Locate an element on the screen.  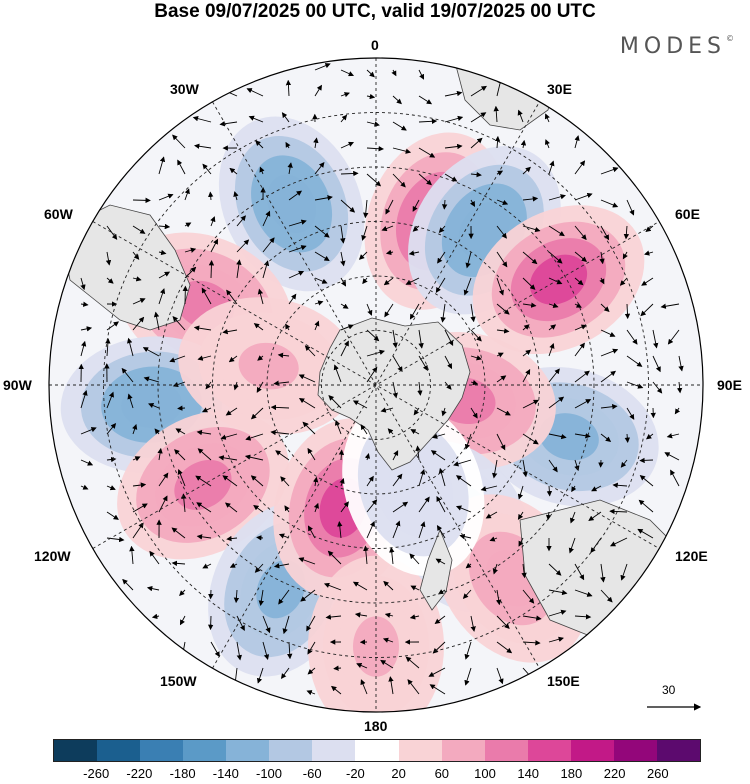
colorbar-tick-label: -140 is located at coordinates (226, 773).